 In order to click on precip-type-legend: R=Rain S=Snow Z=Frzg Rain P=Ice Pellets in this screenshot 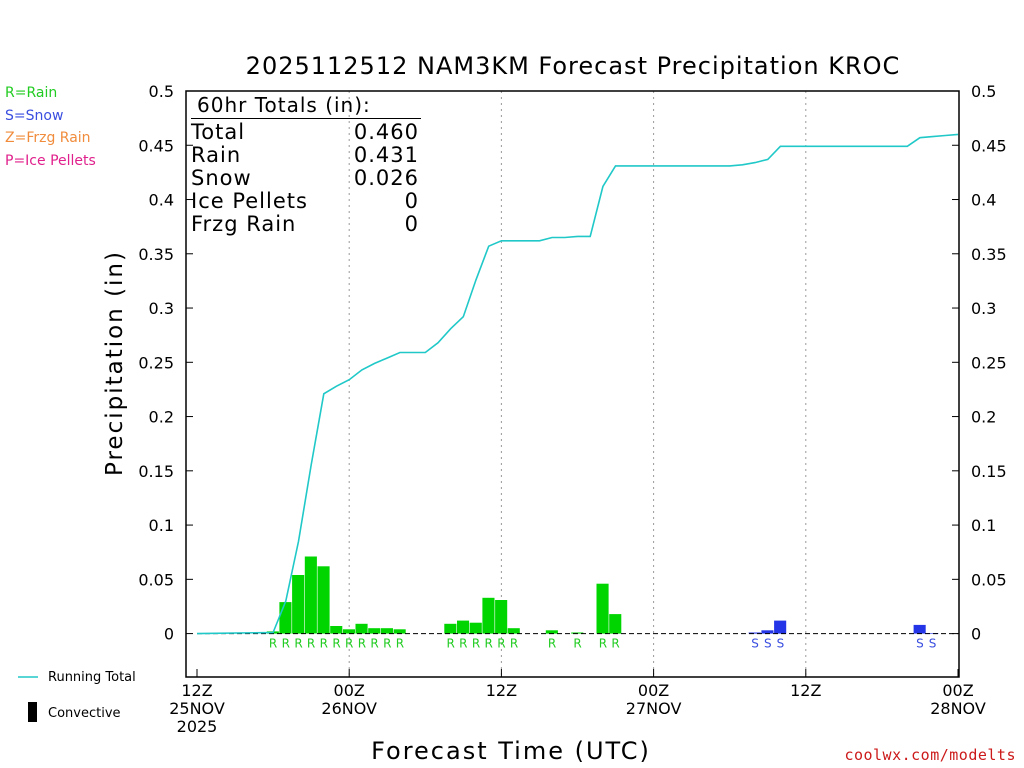, I will do `click(50, 127)`.